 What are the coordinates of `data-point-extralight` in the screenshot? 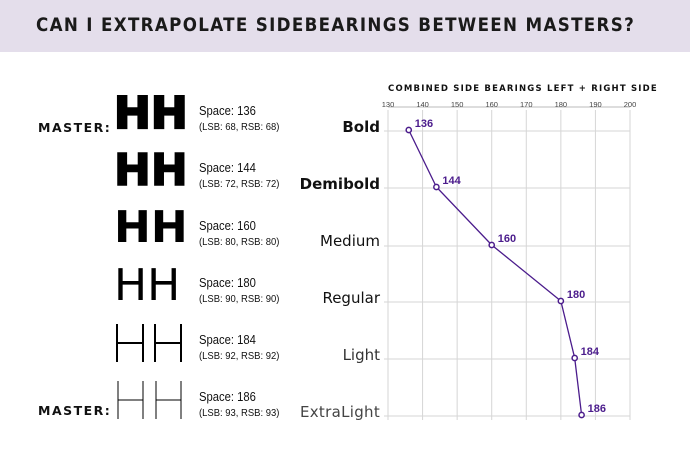 It's located at (581, 415).